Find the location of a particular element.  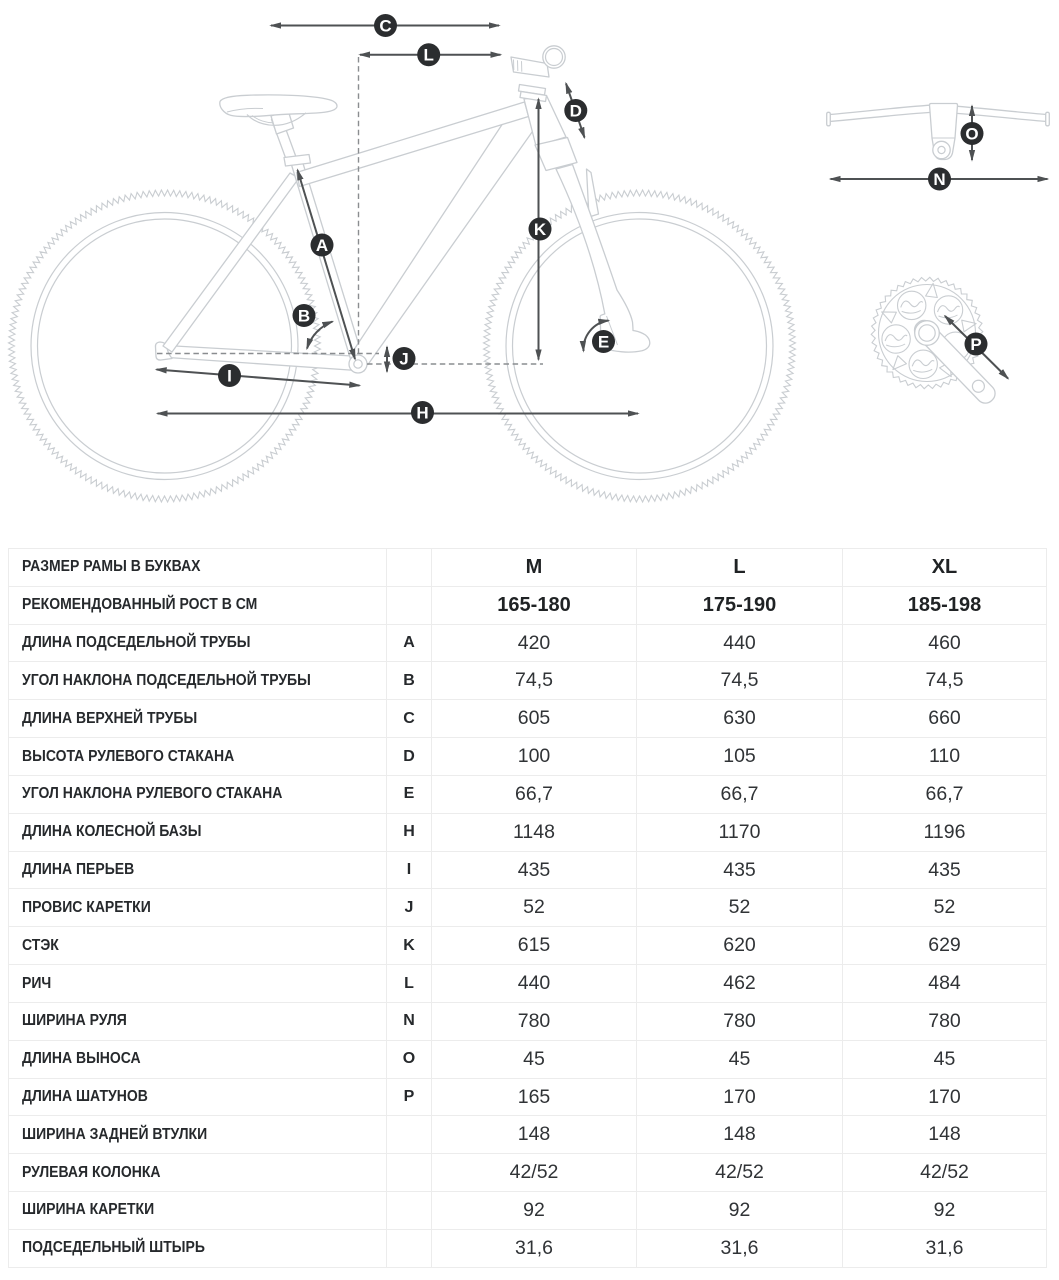

svg-text: J is located at coordinates (403, 358).